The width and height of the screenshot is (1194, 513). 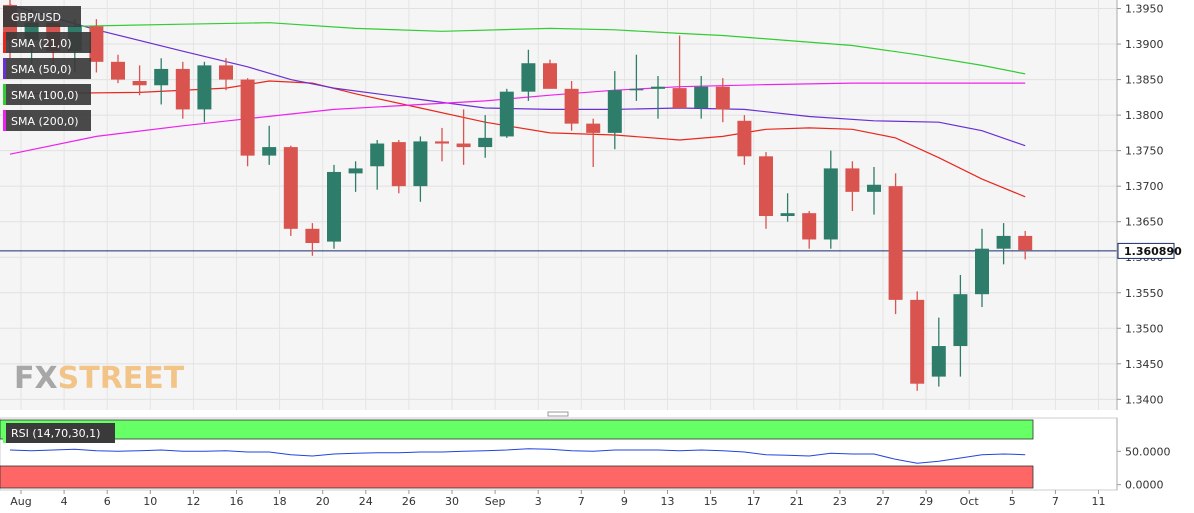 What do you see at coordinates (41, 69) in the screenshot?
I see `legend-label: SMA (50,0)` at bounding box center [41, 69].